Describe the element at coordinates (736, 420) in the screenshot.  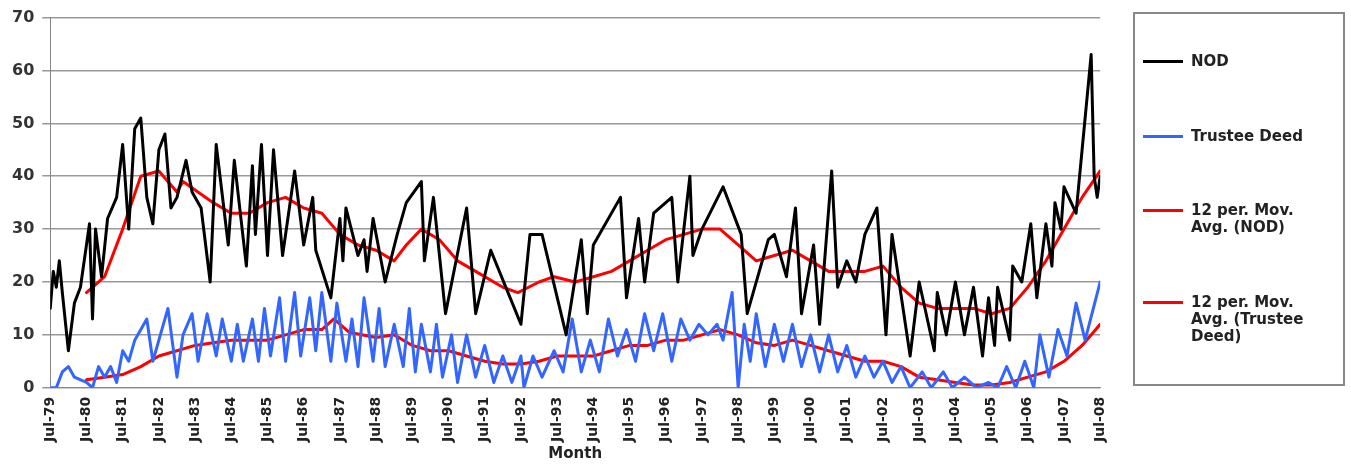
I see `x-tick-label: Jul-98` at that location.